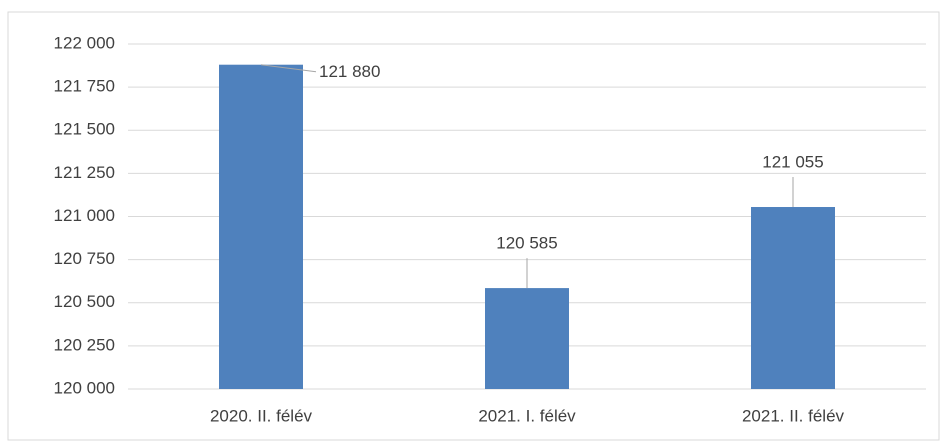 The width and height of the screenshot is (943, 444). What do you see at coordinates (84, 387) in the screenshot?
I see `y-tick-label: 120 000` at bounding box center [84, 387].